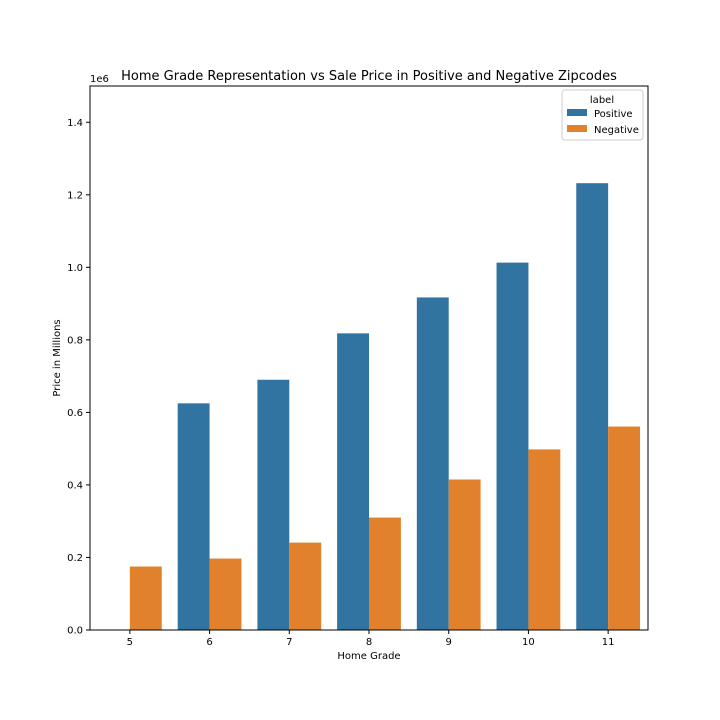  I want to click on x-tick-label: 8, so click(369, 642).